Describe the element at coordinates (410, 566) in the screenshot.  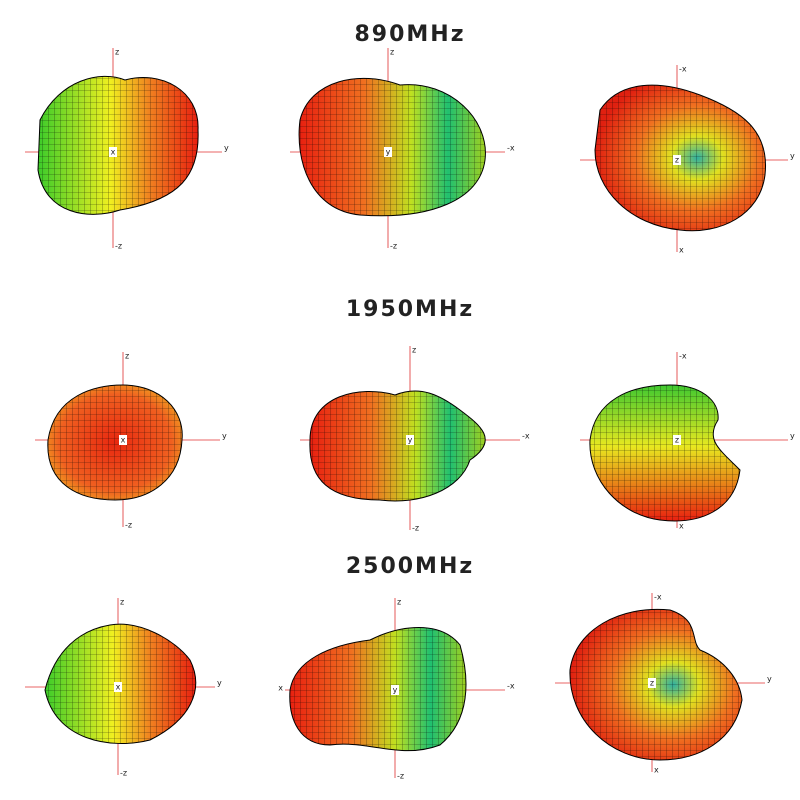
I see `row-title: 2500MHz` at that location.